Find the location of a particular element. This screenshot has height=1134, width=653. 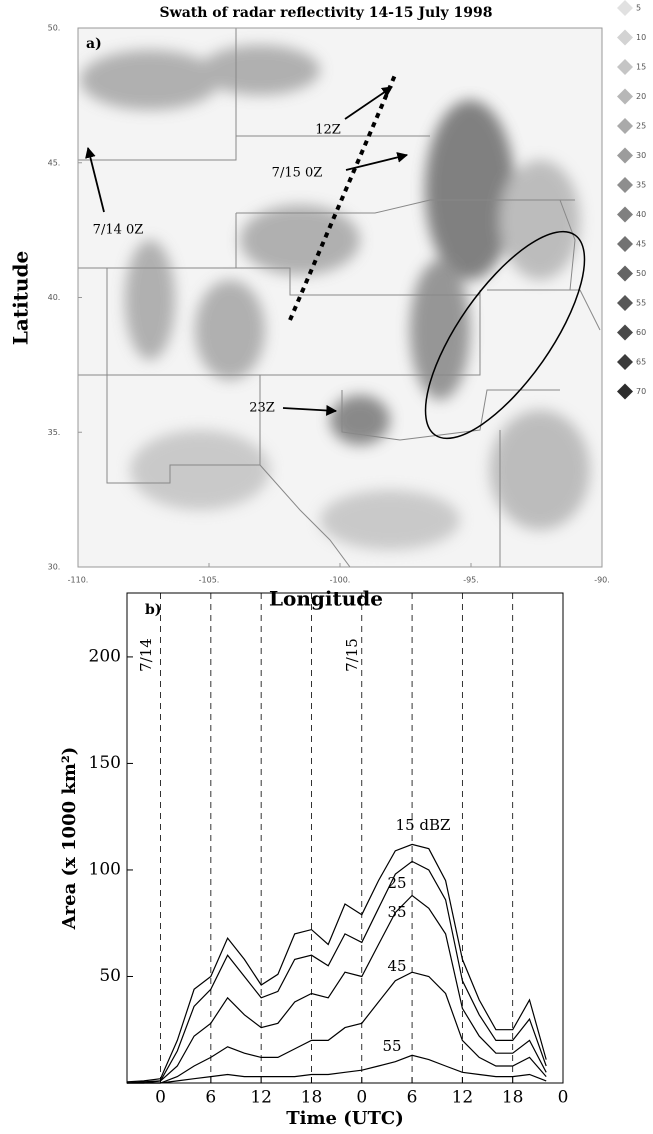

series-label: 35 is located at coordinates (396, 912).